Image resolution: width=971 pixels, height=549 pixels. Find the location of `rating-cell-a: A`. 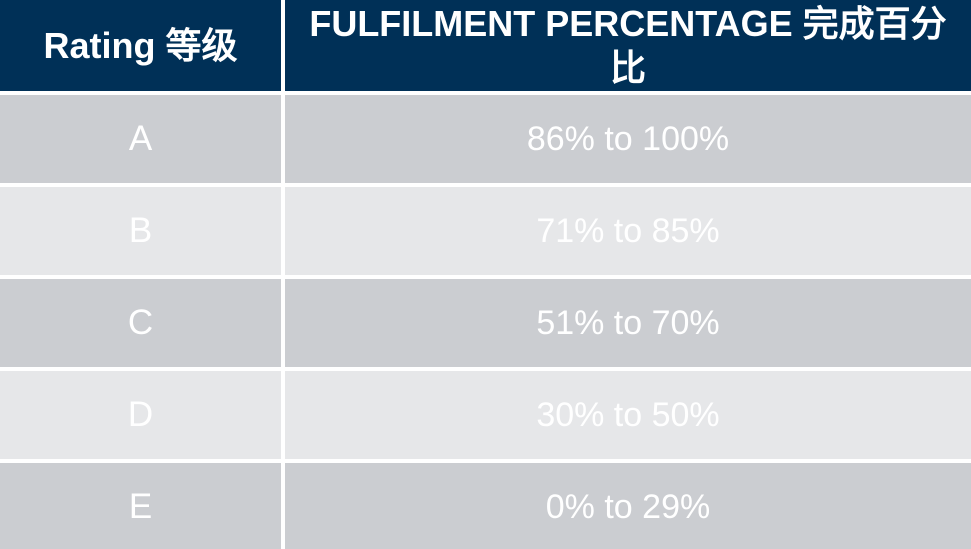

rating-cell-a: A is located at coordinates (140, 139).